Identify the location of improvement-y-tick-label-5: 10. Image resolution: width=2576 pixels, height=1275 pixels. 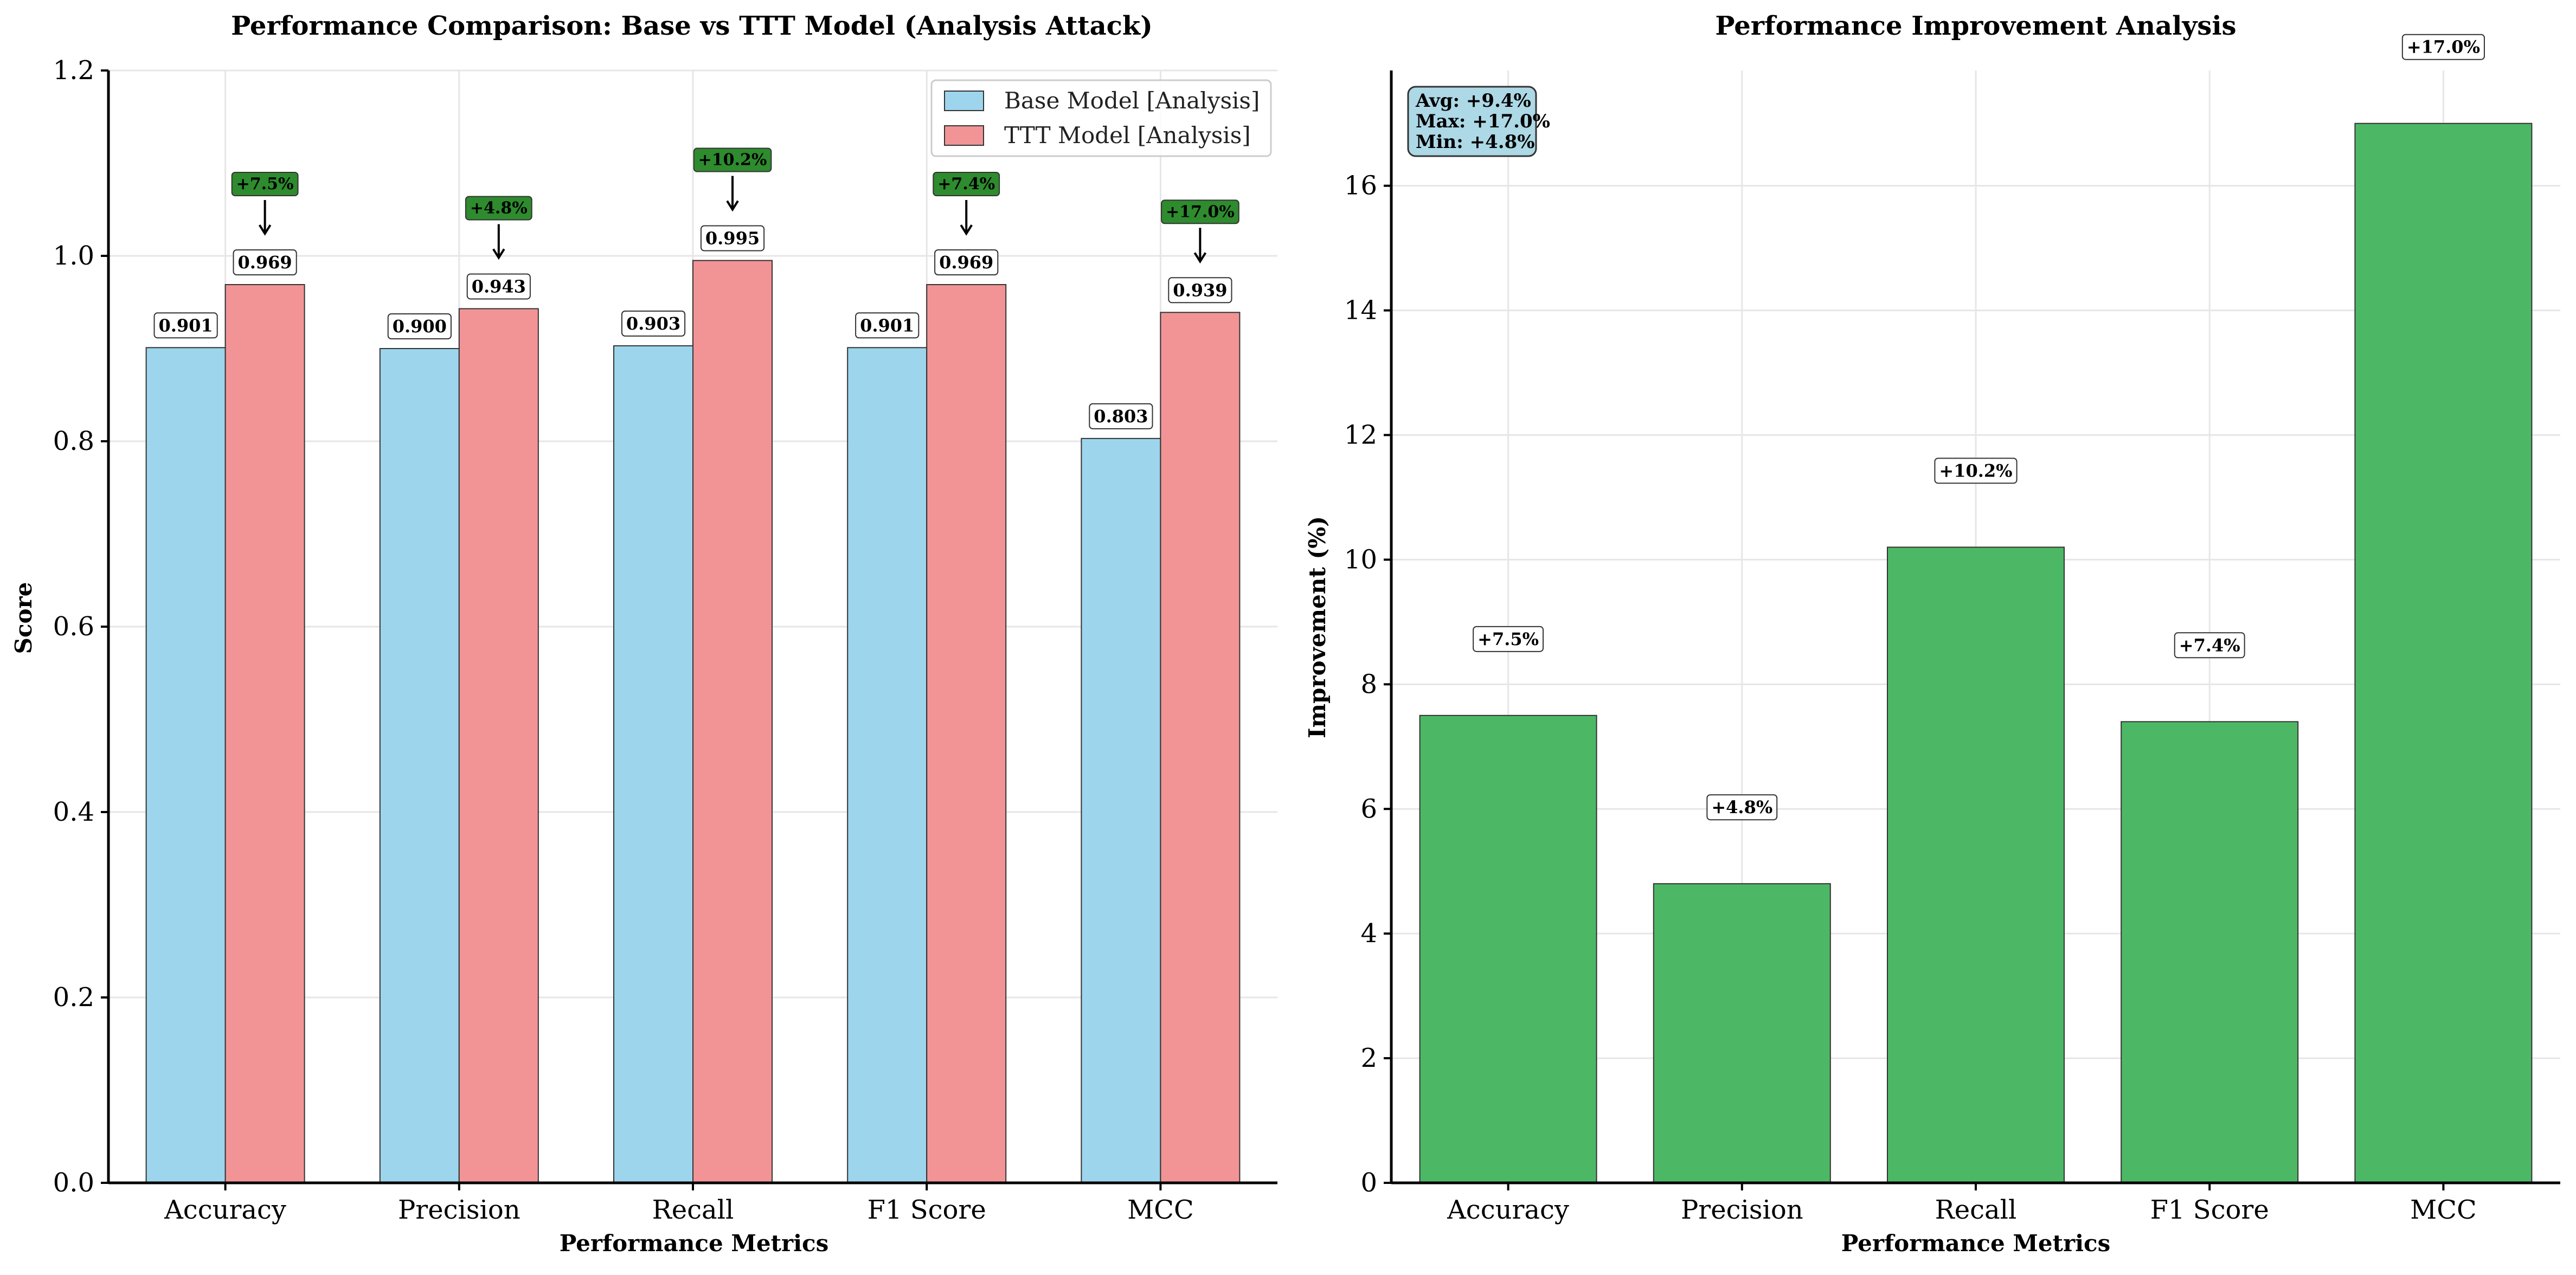
(1361, 559).